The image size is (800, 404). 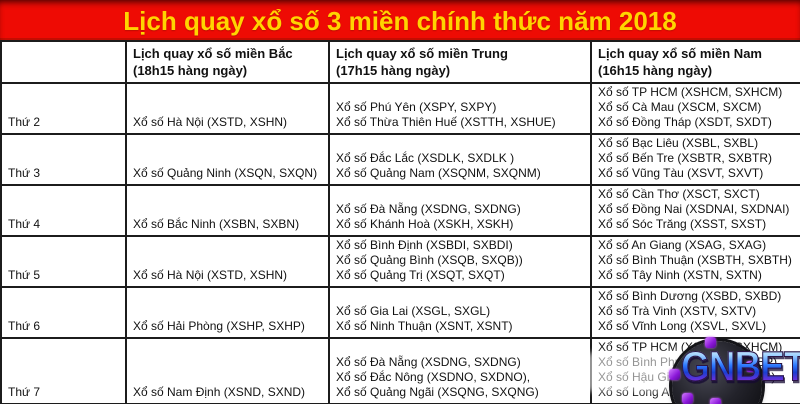 I want to click on day-cell: Thứ 5, so click(x=63, y=261).